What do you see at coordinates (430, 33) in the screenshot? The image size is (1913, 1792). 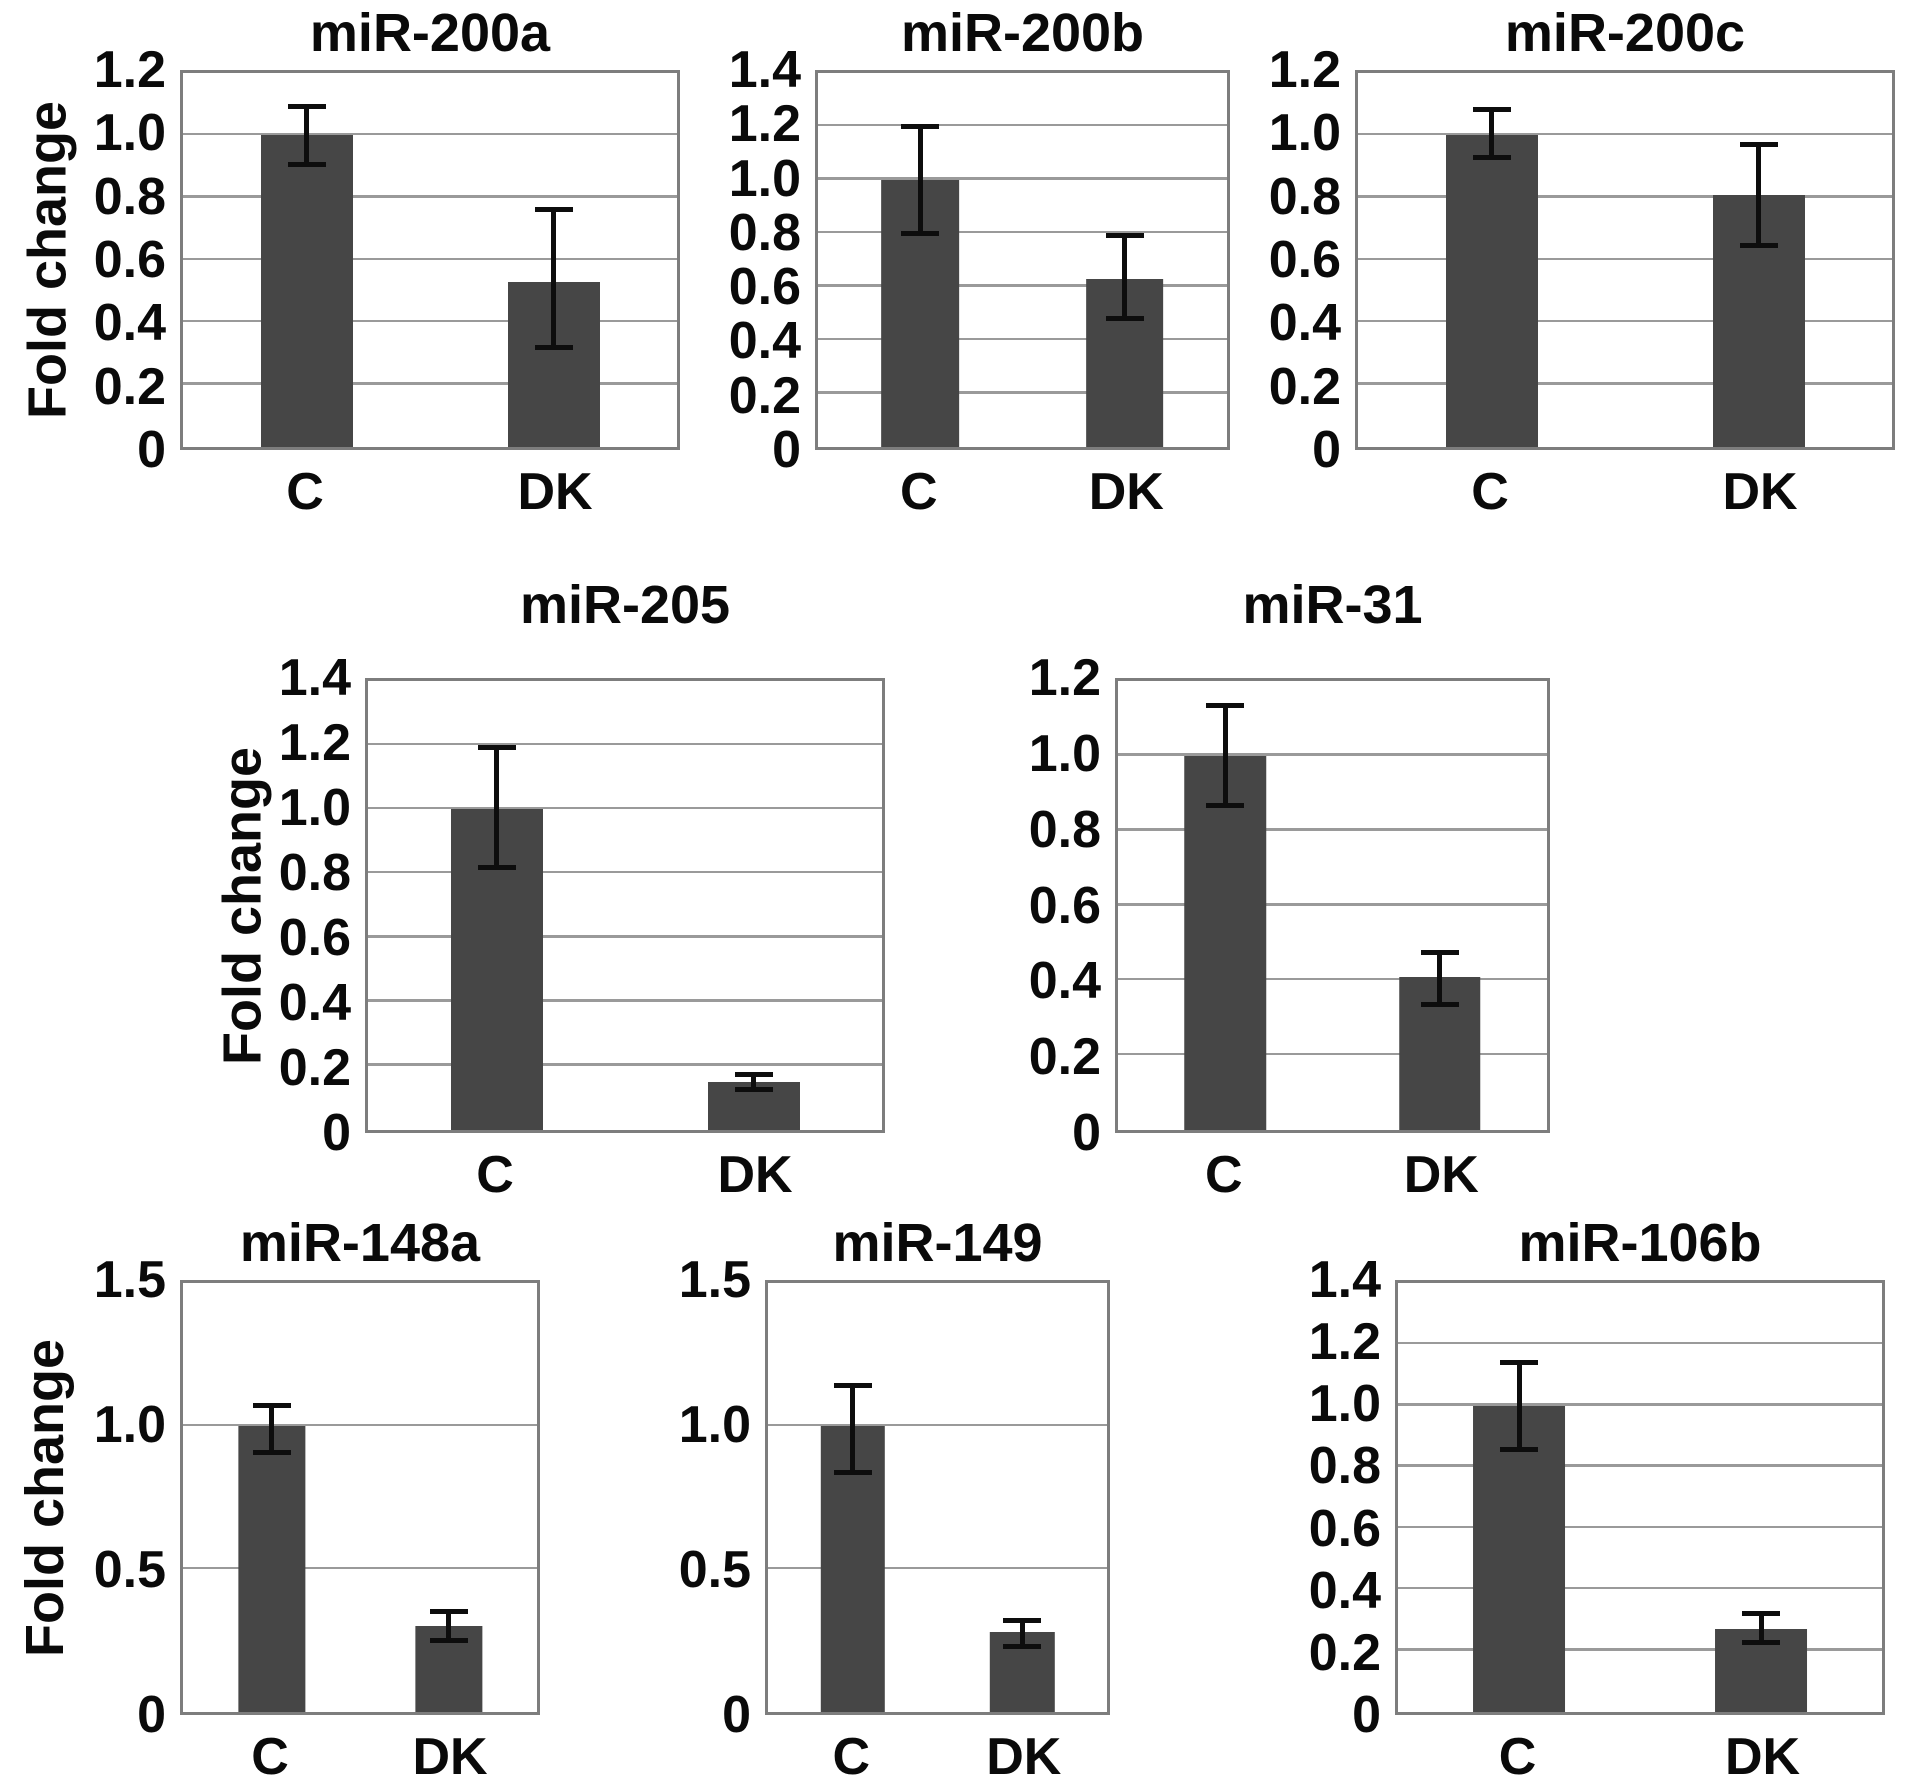 I see `chart-title: miR-200a` at bounding box center [430, 33].